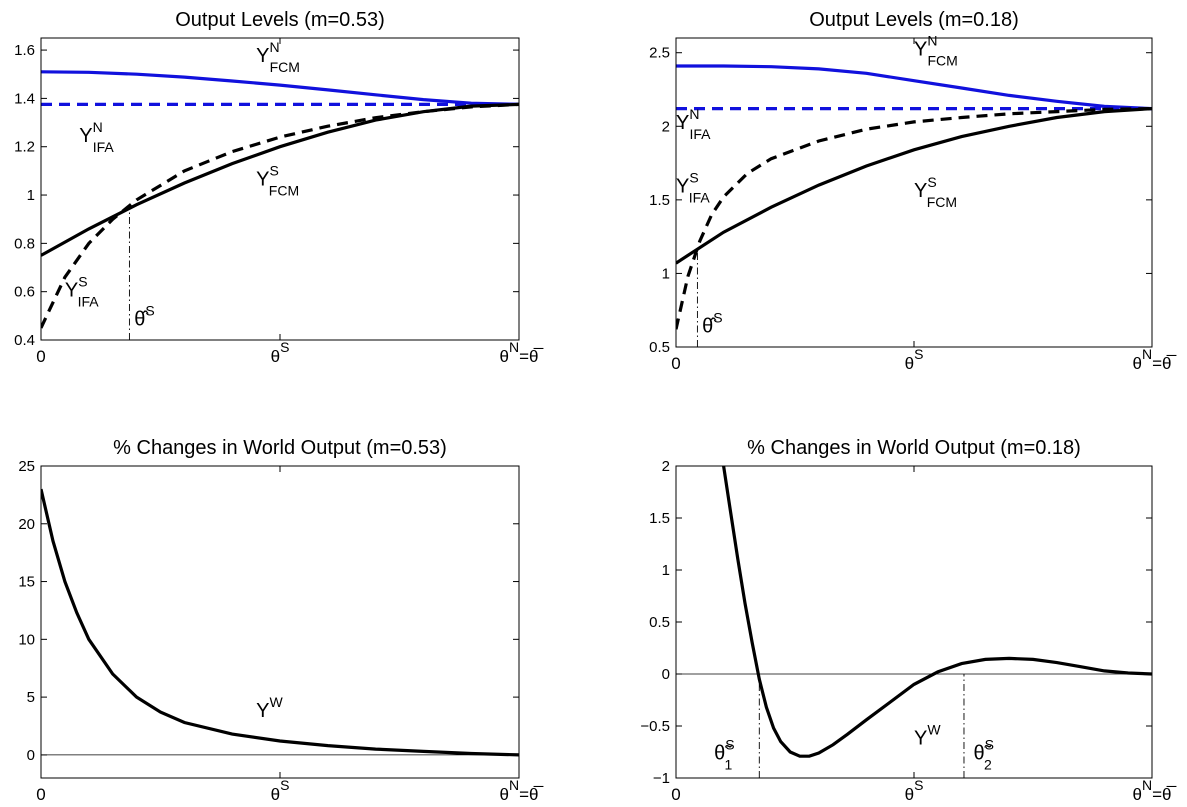 The height and width of the screenshot is (807, 1187). Describe the element at coordinates (24, 243) in the screenshot. I see `y-tick-label: 0.8` at that location.